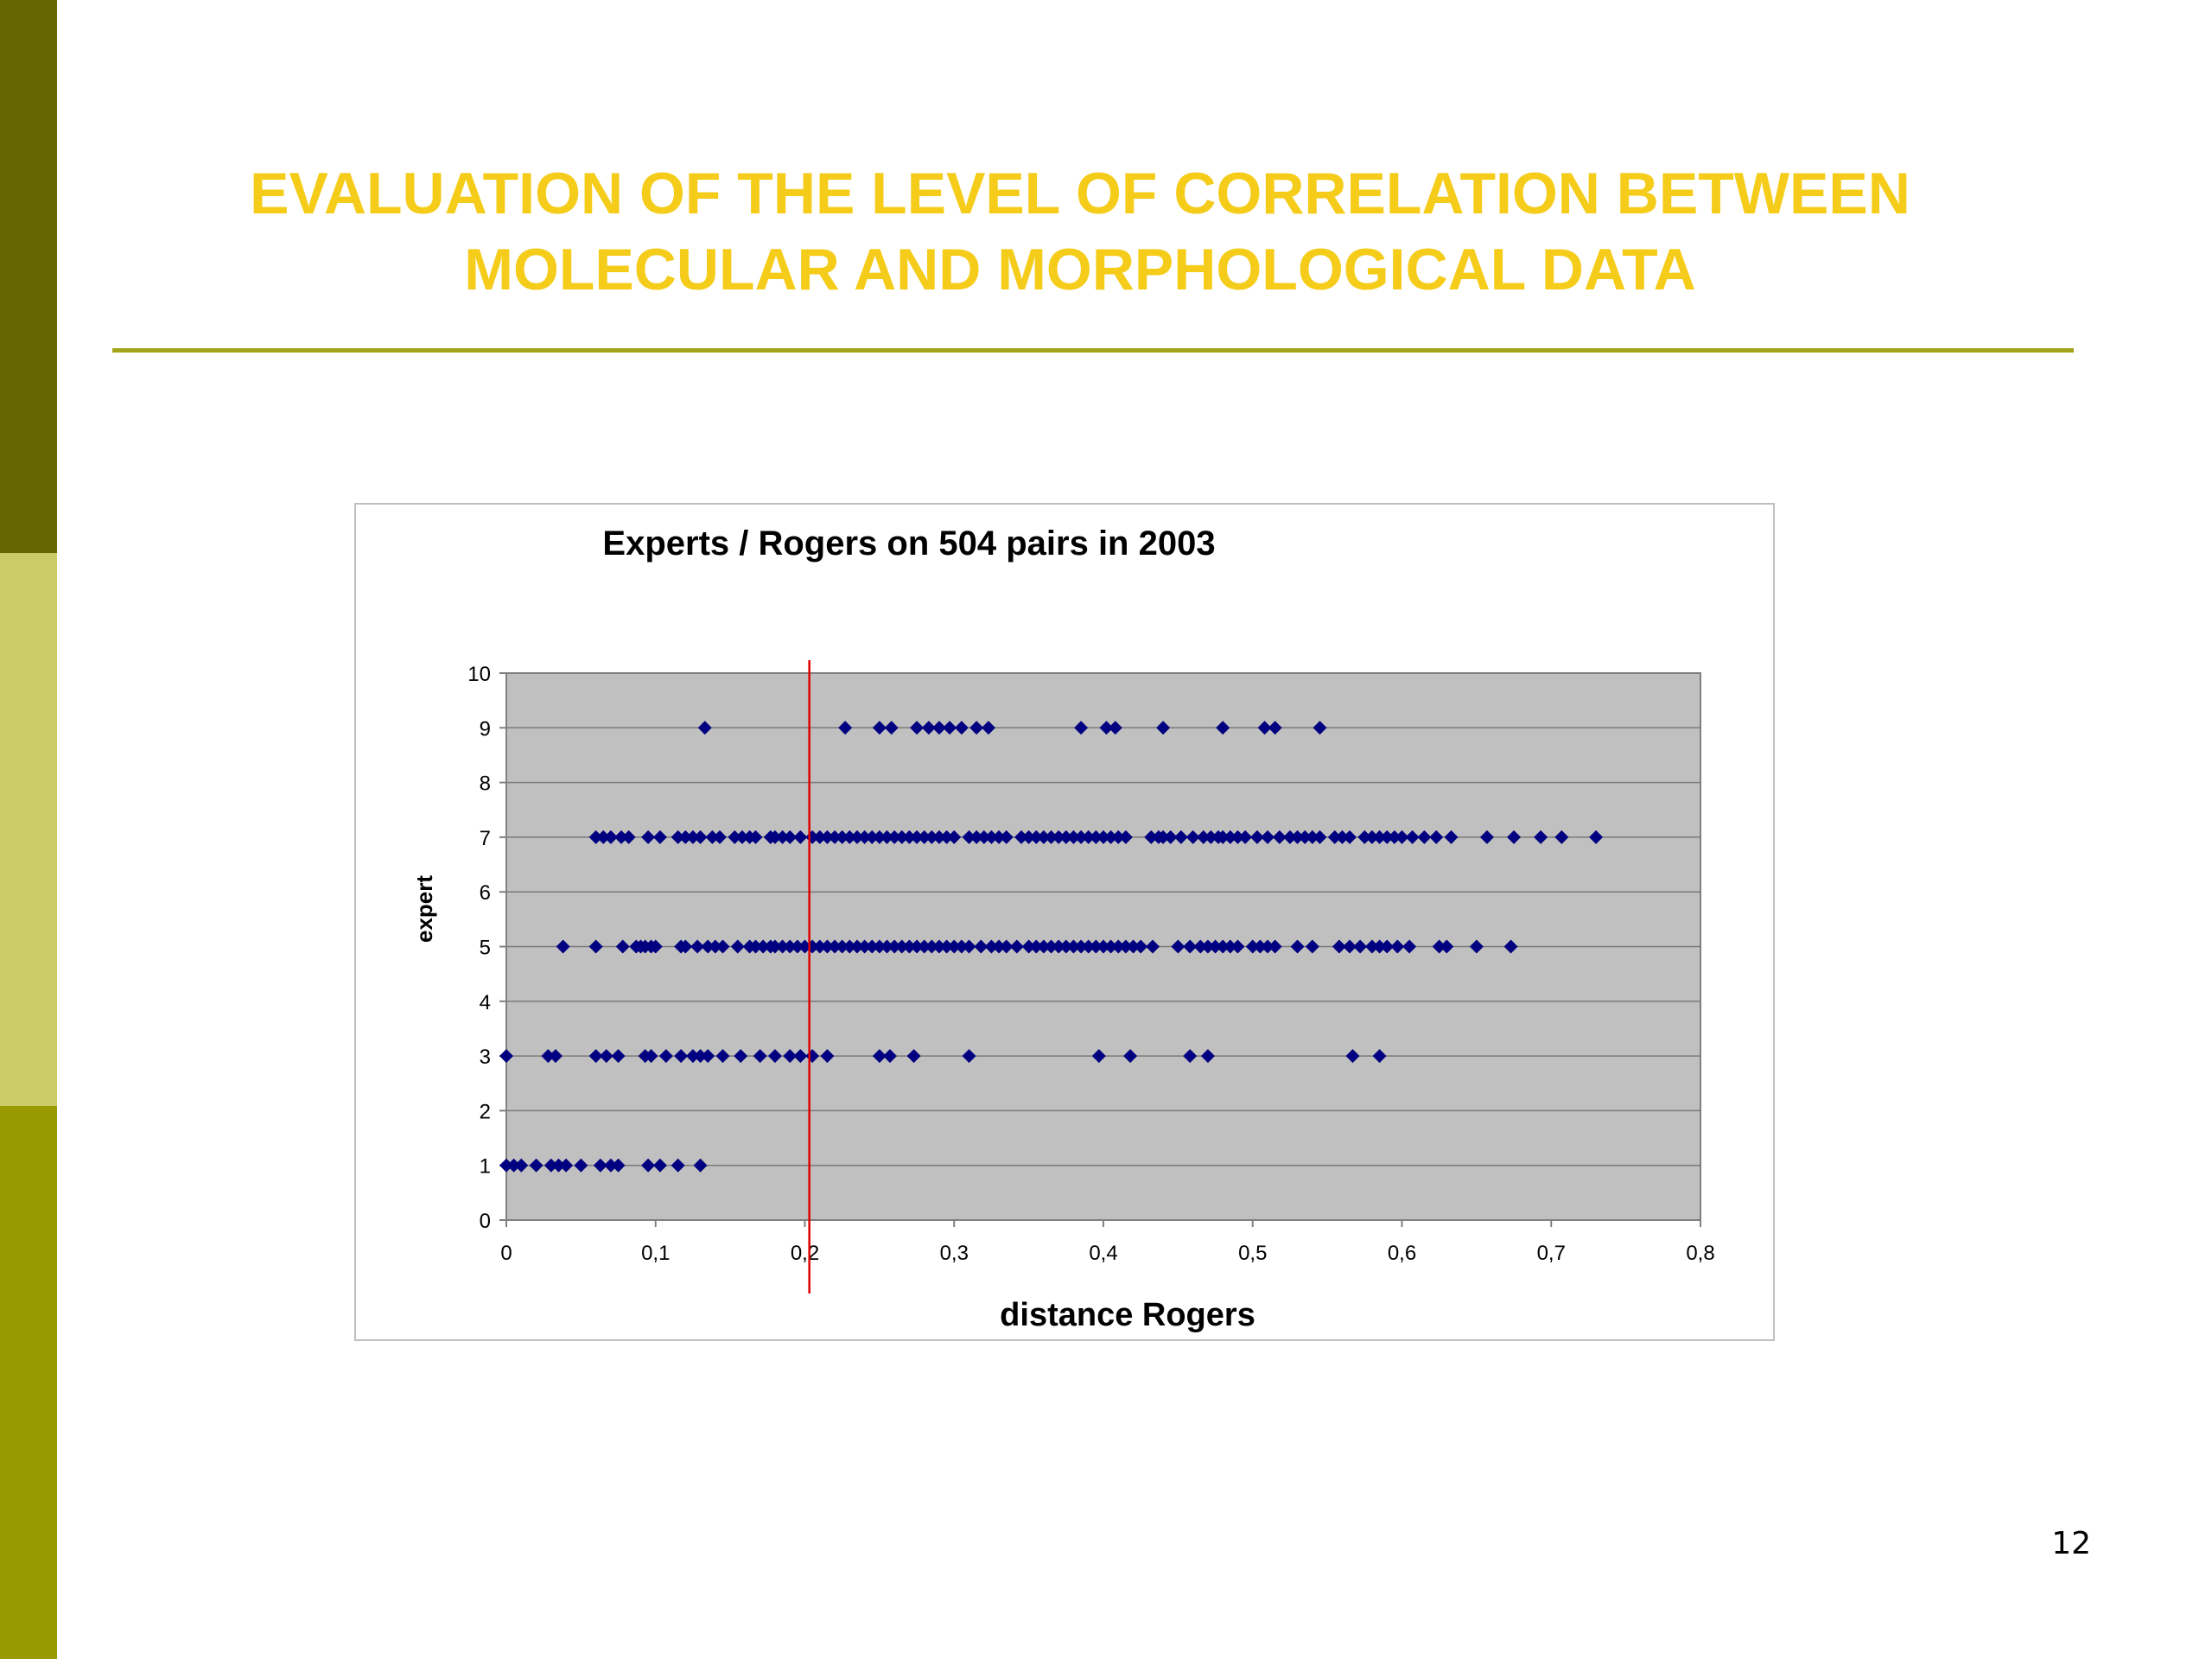 This screenshot has height=1659, width=2212. I want to click on x-tick-label: 0,3, so click(955, 1253).